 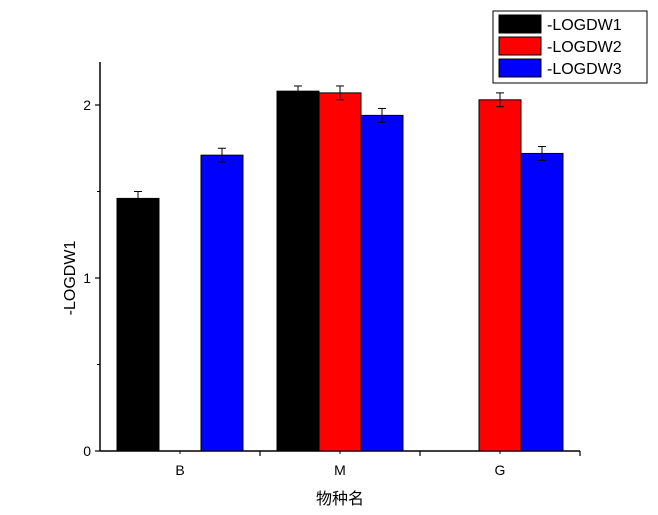 What do you see at coordinates (584, 25) in the screenshot?
I see `legend-label: -LOGDW1` at bounding box center [584, 25].